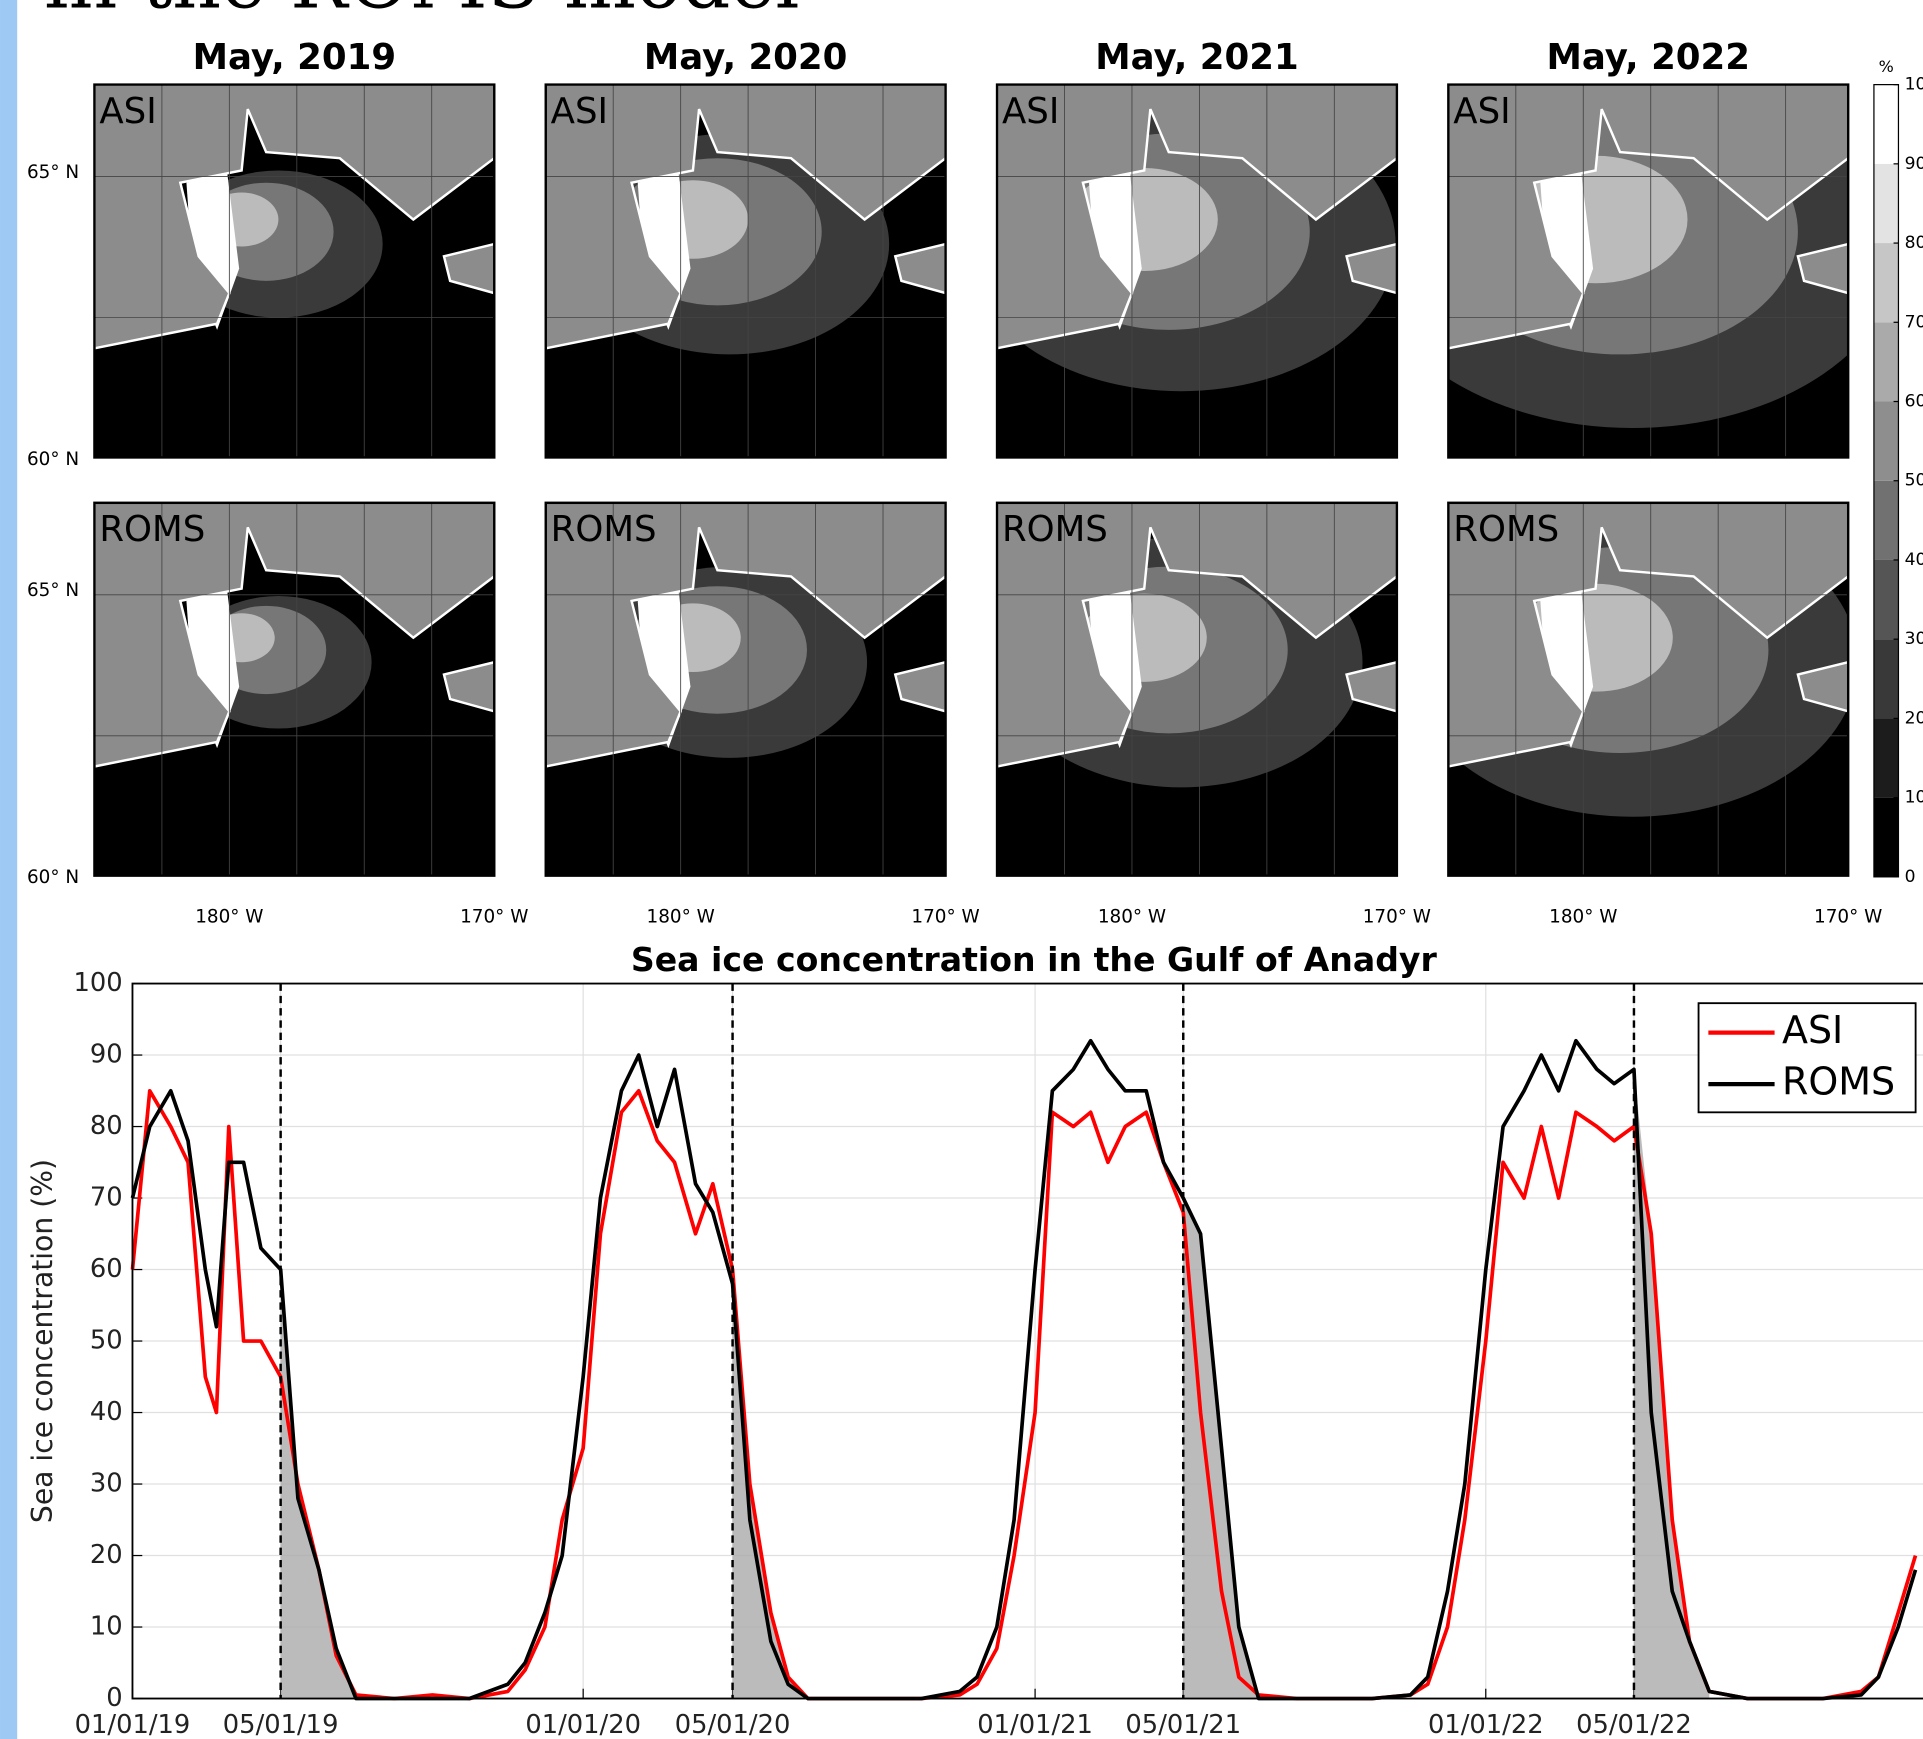 The height and width of the screenshot is (1739, 1923). Describe the element at coordinates (281, 1724) in the screenshot. I see `x-tick-label: 05/01/19` at that location.